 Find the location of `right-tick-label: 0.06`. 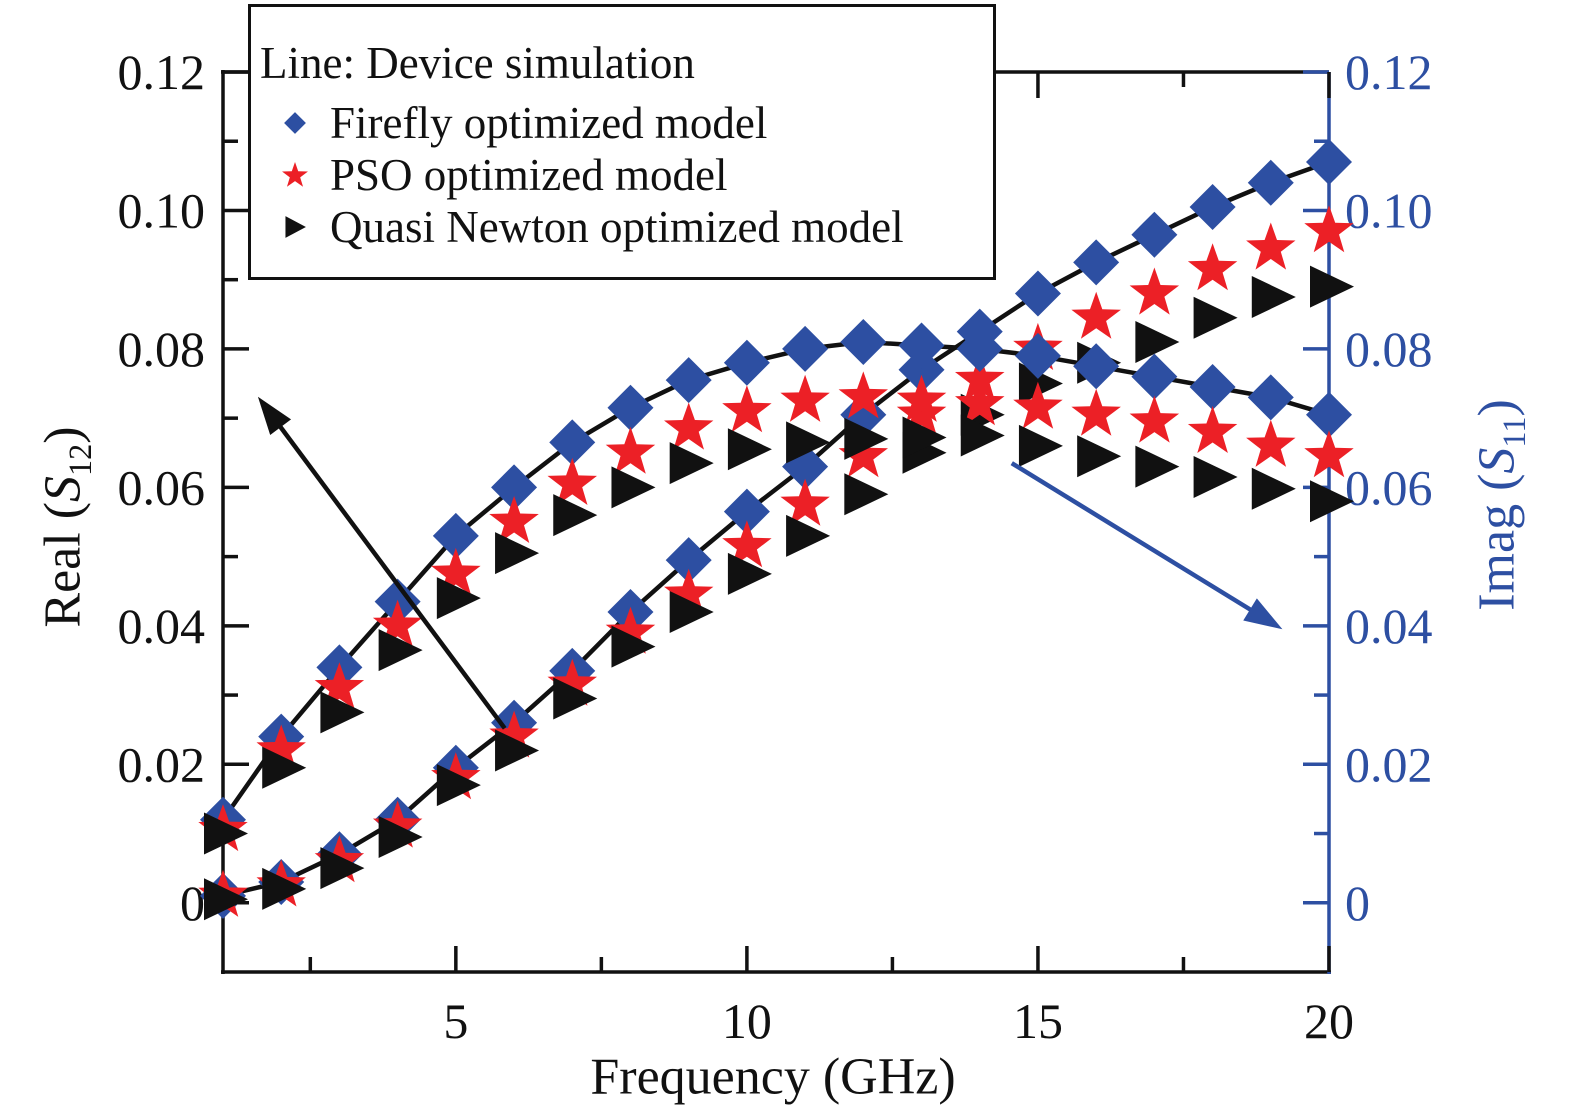

right-tick-label: 0.06 is located at coordinates (1389, 487).